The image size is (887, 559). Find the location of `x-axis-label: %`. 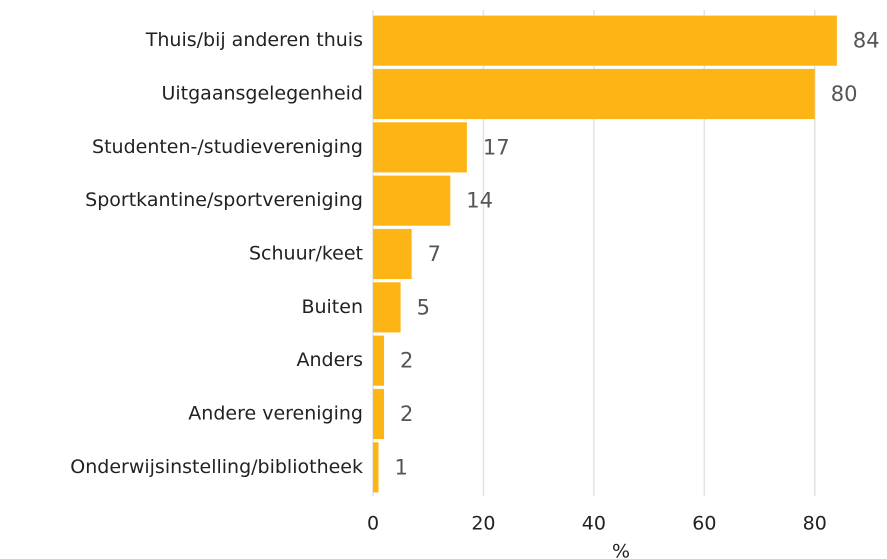

x-axis-label: % is located at coordinates (621, 550).